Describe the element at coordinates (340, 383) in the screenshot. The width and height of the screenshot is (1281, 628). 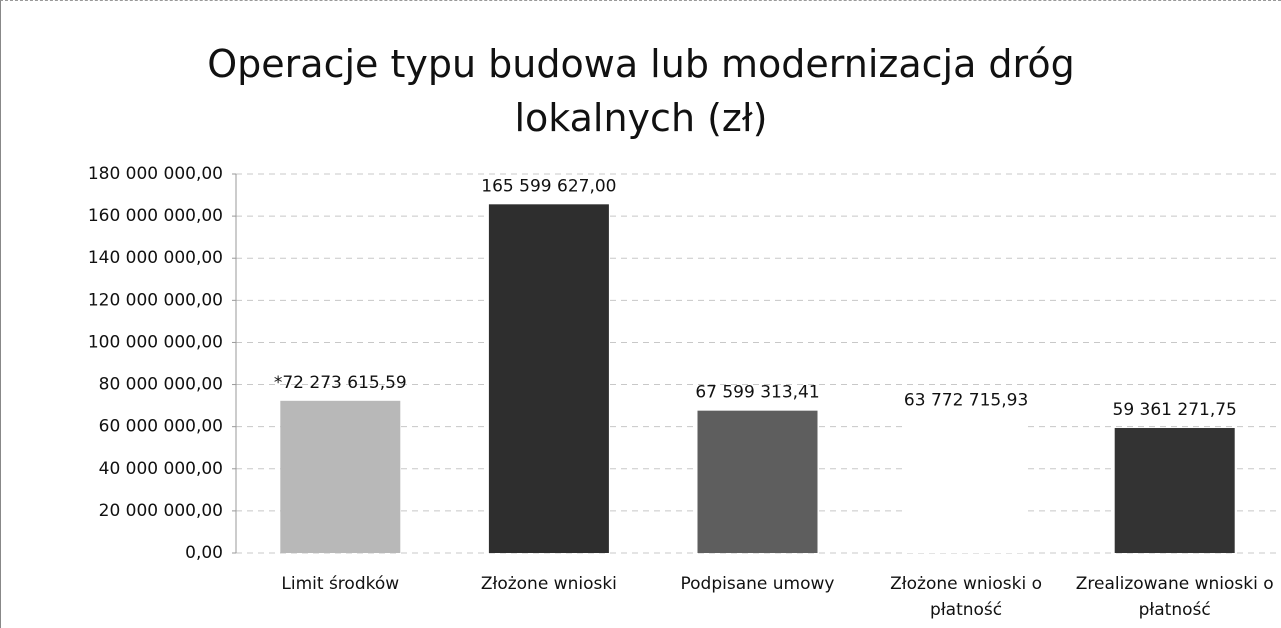
I see `data-label: *72 273 615,59` at that location.